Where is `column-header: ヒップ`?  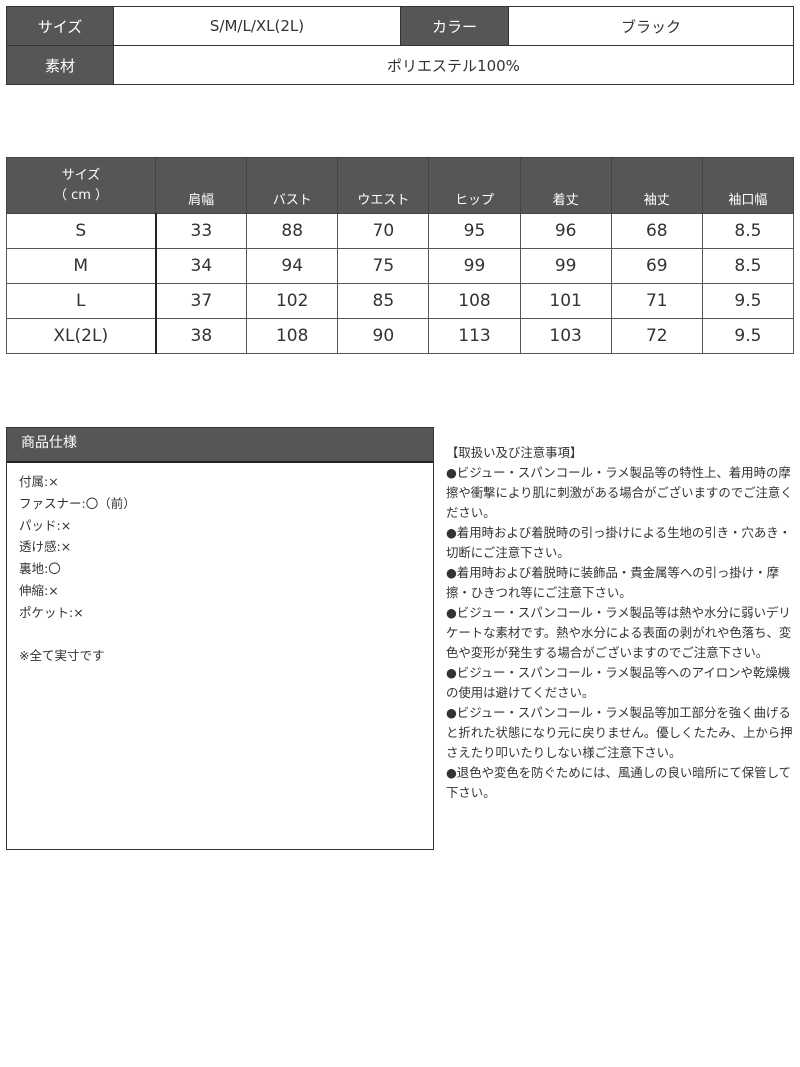 column-header: ヒップ is located at coordinates (474, 185).